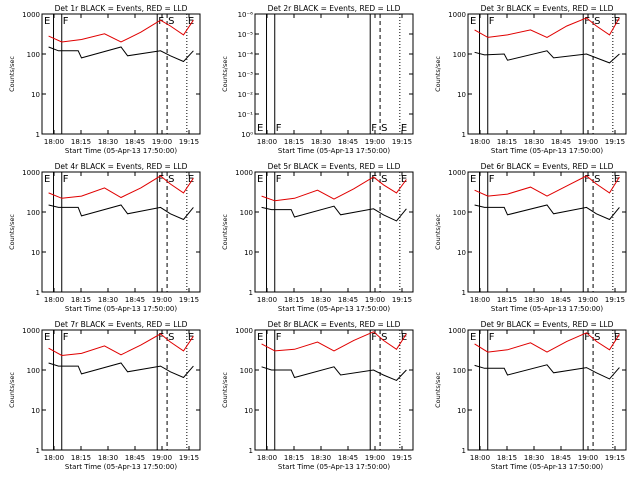 This screenshot has width=640, height=480. What do you see at coordinates (547, 324) in the screenshot?
I see `panel-title: Det 9r BLACK = Events, RED = LLD` at bounding box center [547, 324].